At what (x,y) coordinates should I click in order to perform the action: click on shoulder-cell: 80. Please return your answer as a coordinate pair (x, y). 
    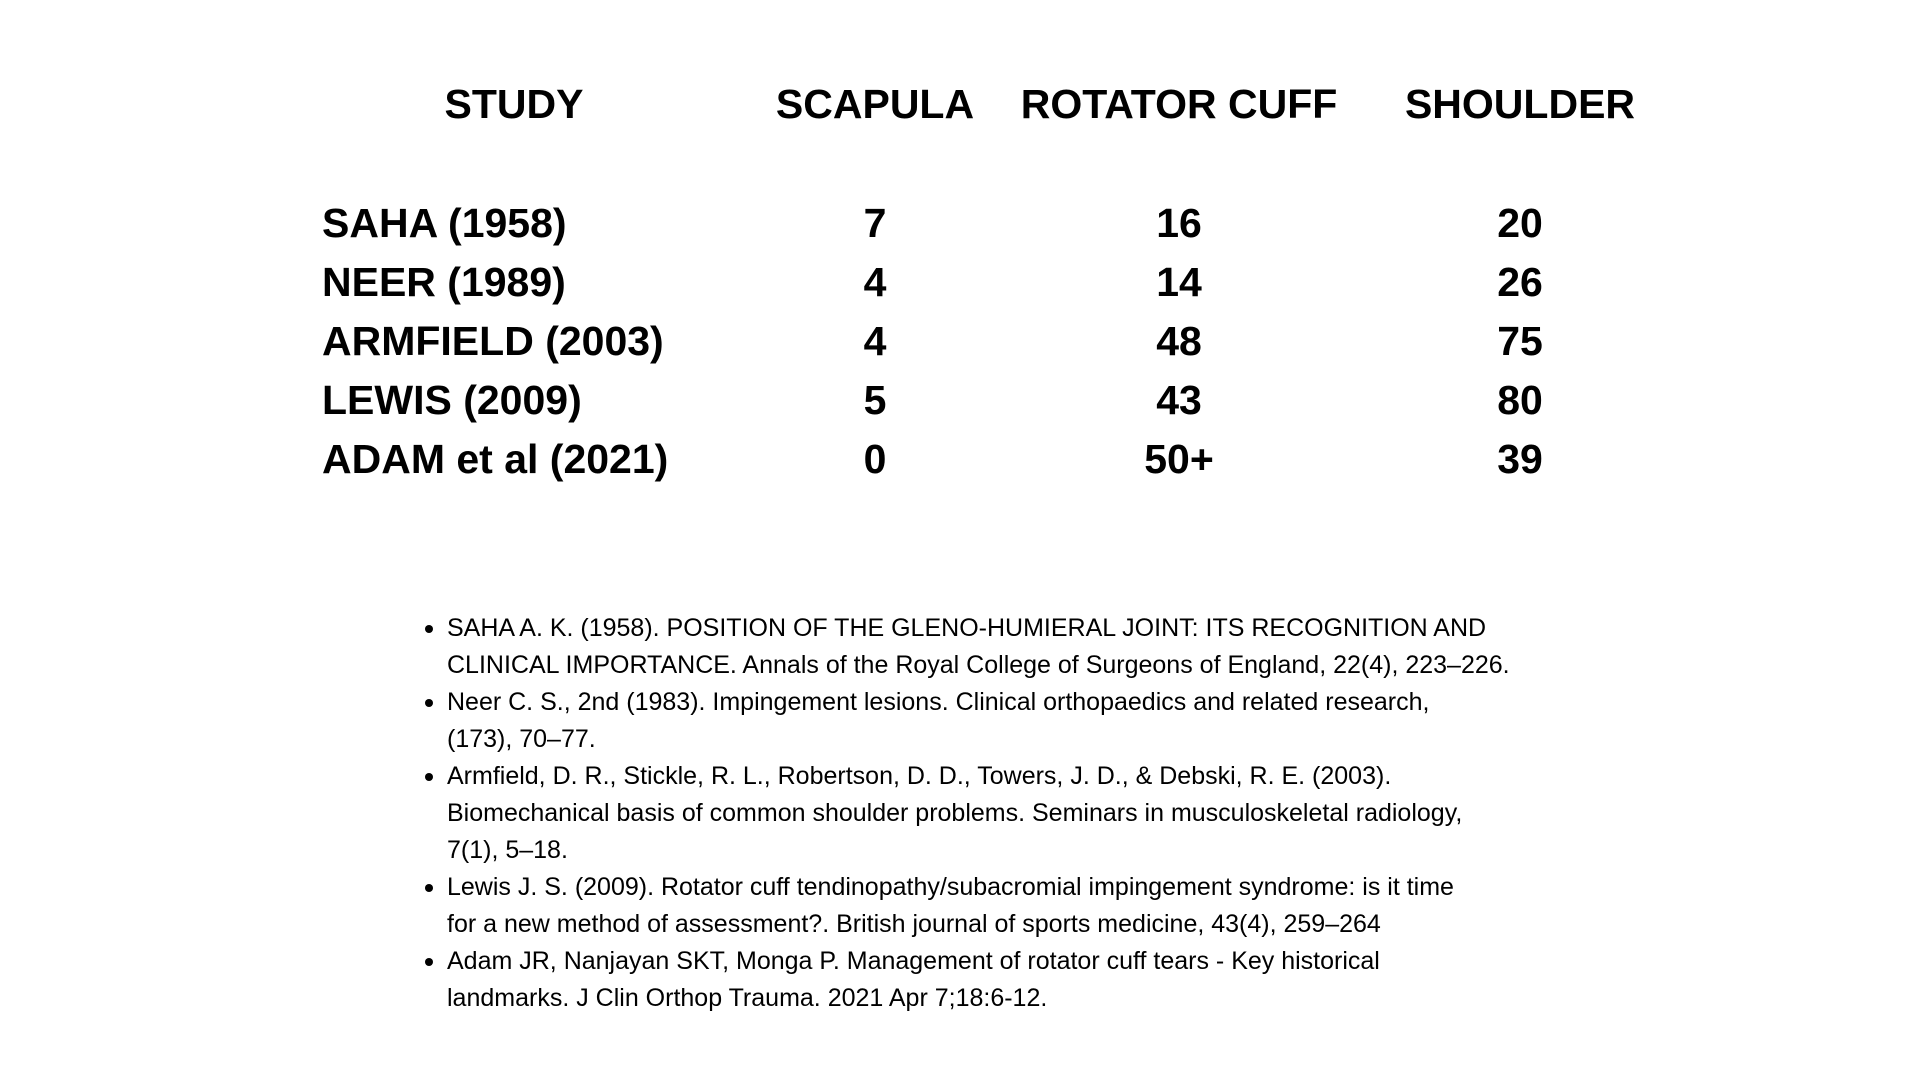
    Looking at the image, I should click on (1520, 400).